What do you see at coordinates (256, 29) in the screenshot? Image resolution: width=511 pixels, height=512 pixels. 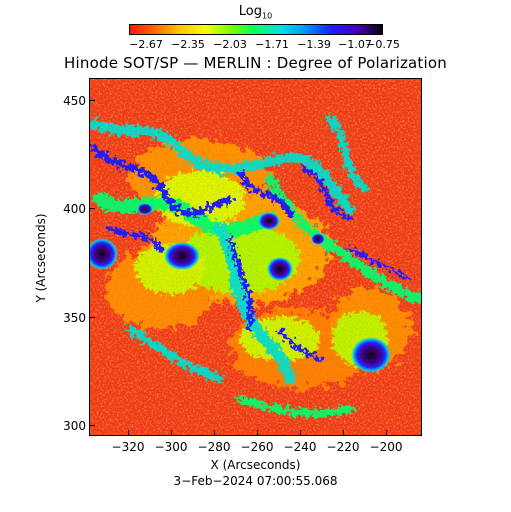 I see `colorbar` at bounding box center [256, 29].